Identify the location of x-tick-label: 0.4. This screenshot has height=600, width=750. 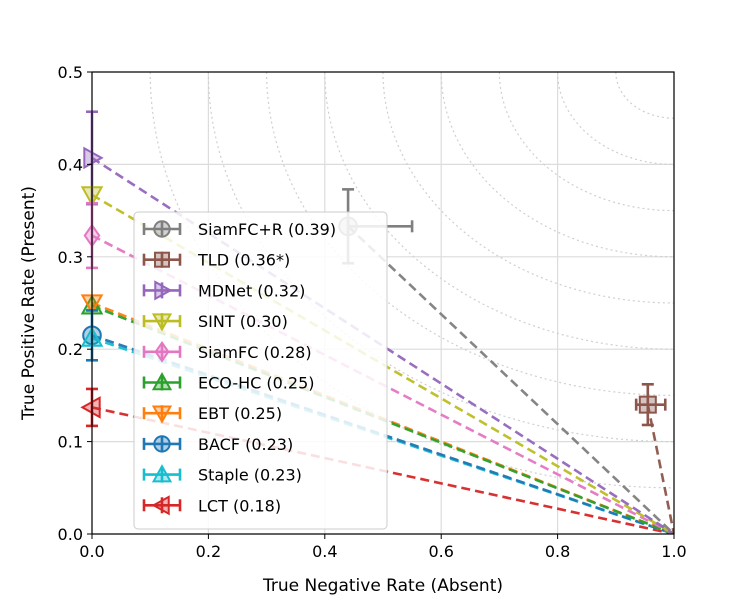
(324, 551).